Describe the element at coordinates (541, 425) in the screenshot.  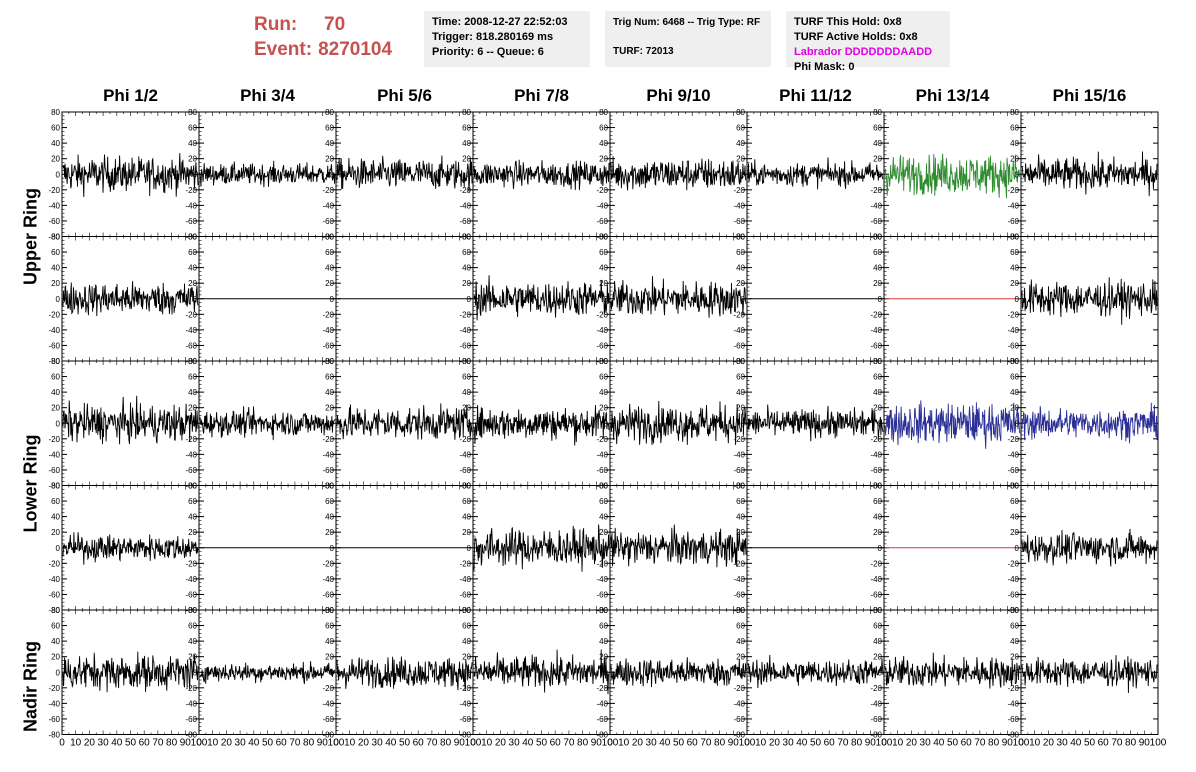
I see `waveform-r3-c4` at that location.